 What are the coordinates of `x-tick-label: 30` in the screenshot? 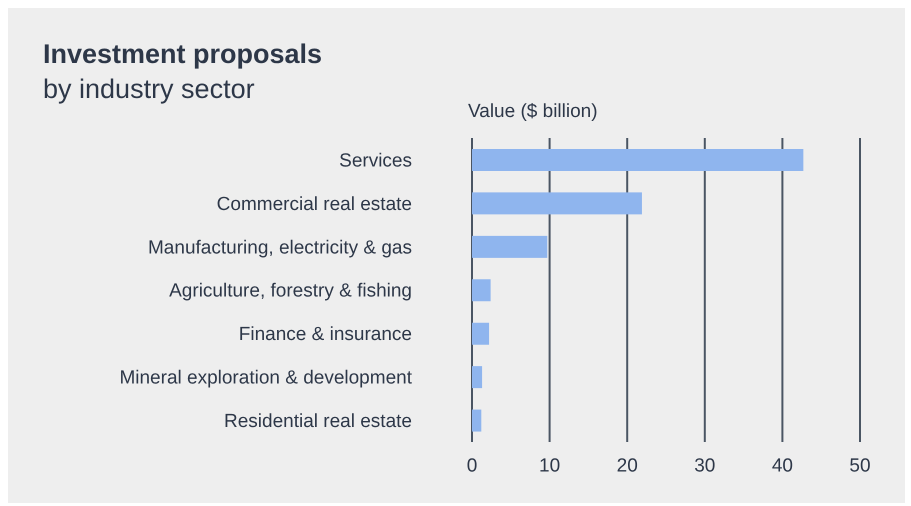 It's located at (705, 465).